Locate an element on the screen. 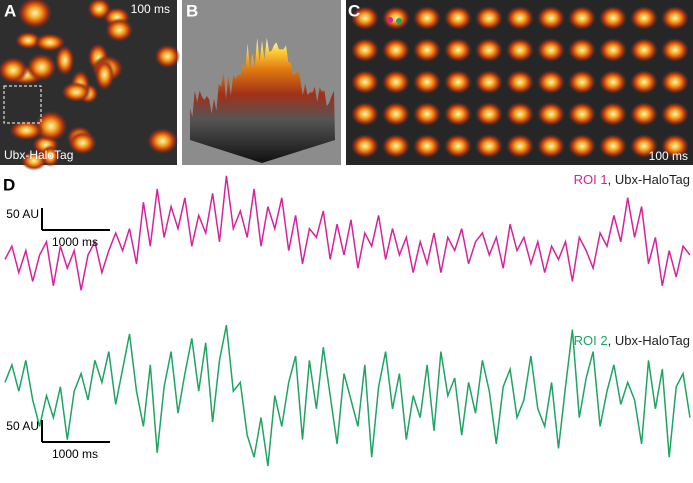 The width and height of the screenshot is (693, 483). roi-box is located at coordinates (22, 104).